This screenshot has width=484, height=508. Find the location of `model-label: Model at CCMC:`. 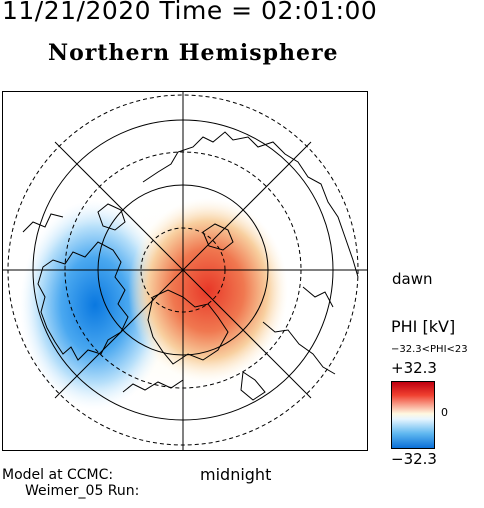

model-label: Model at CCMC: is located at coordinates (58, 475).